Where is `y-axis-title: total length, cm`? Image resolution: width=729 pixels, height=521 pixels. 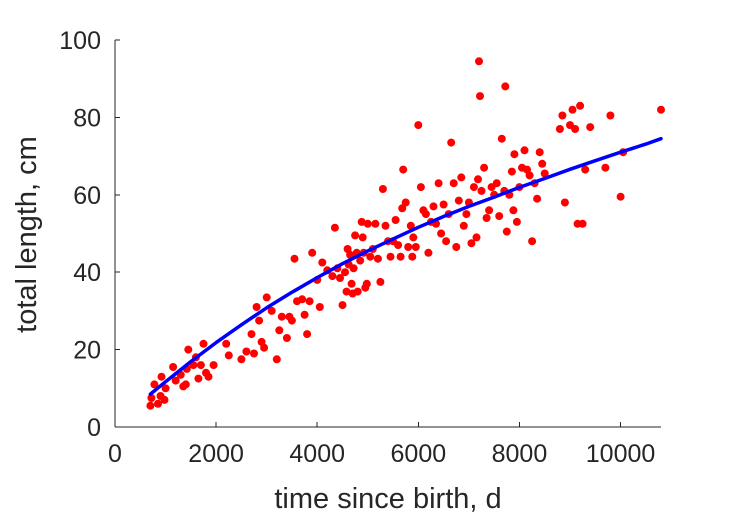 y-axis-title: total length, cm is located at coordinates (27, 234).